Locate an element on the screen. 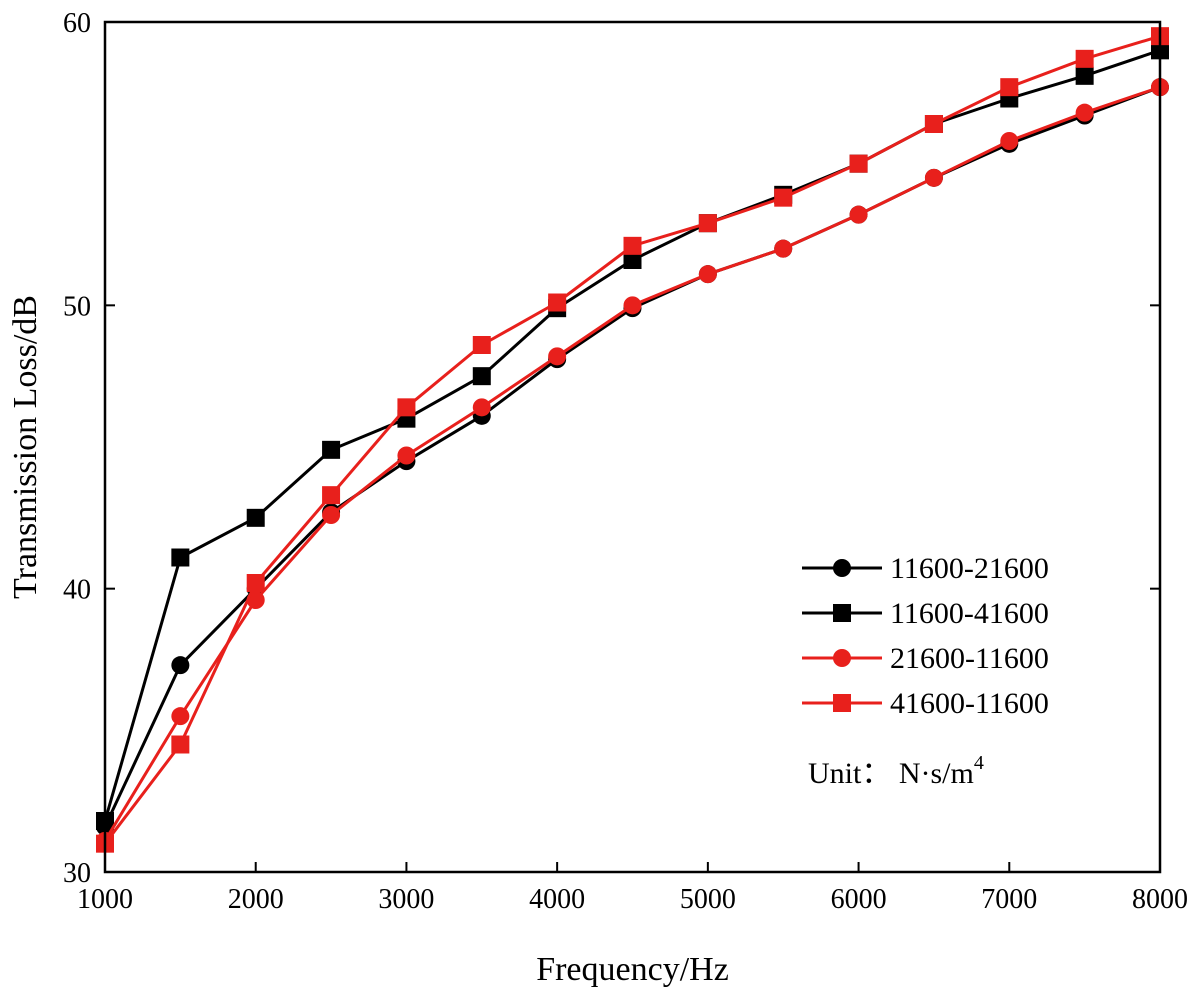 The image size is (1200, 998). x-tick-label: 6000 is located at coordinates (859, 899).